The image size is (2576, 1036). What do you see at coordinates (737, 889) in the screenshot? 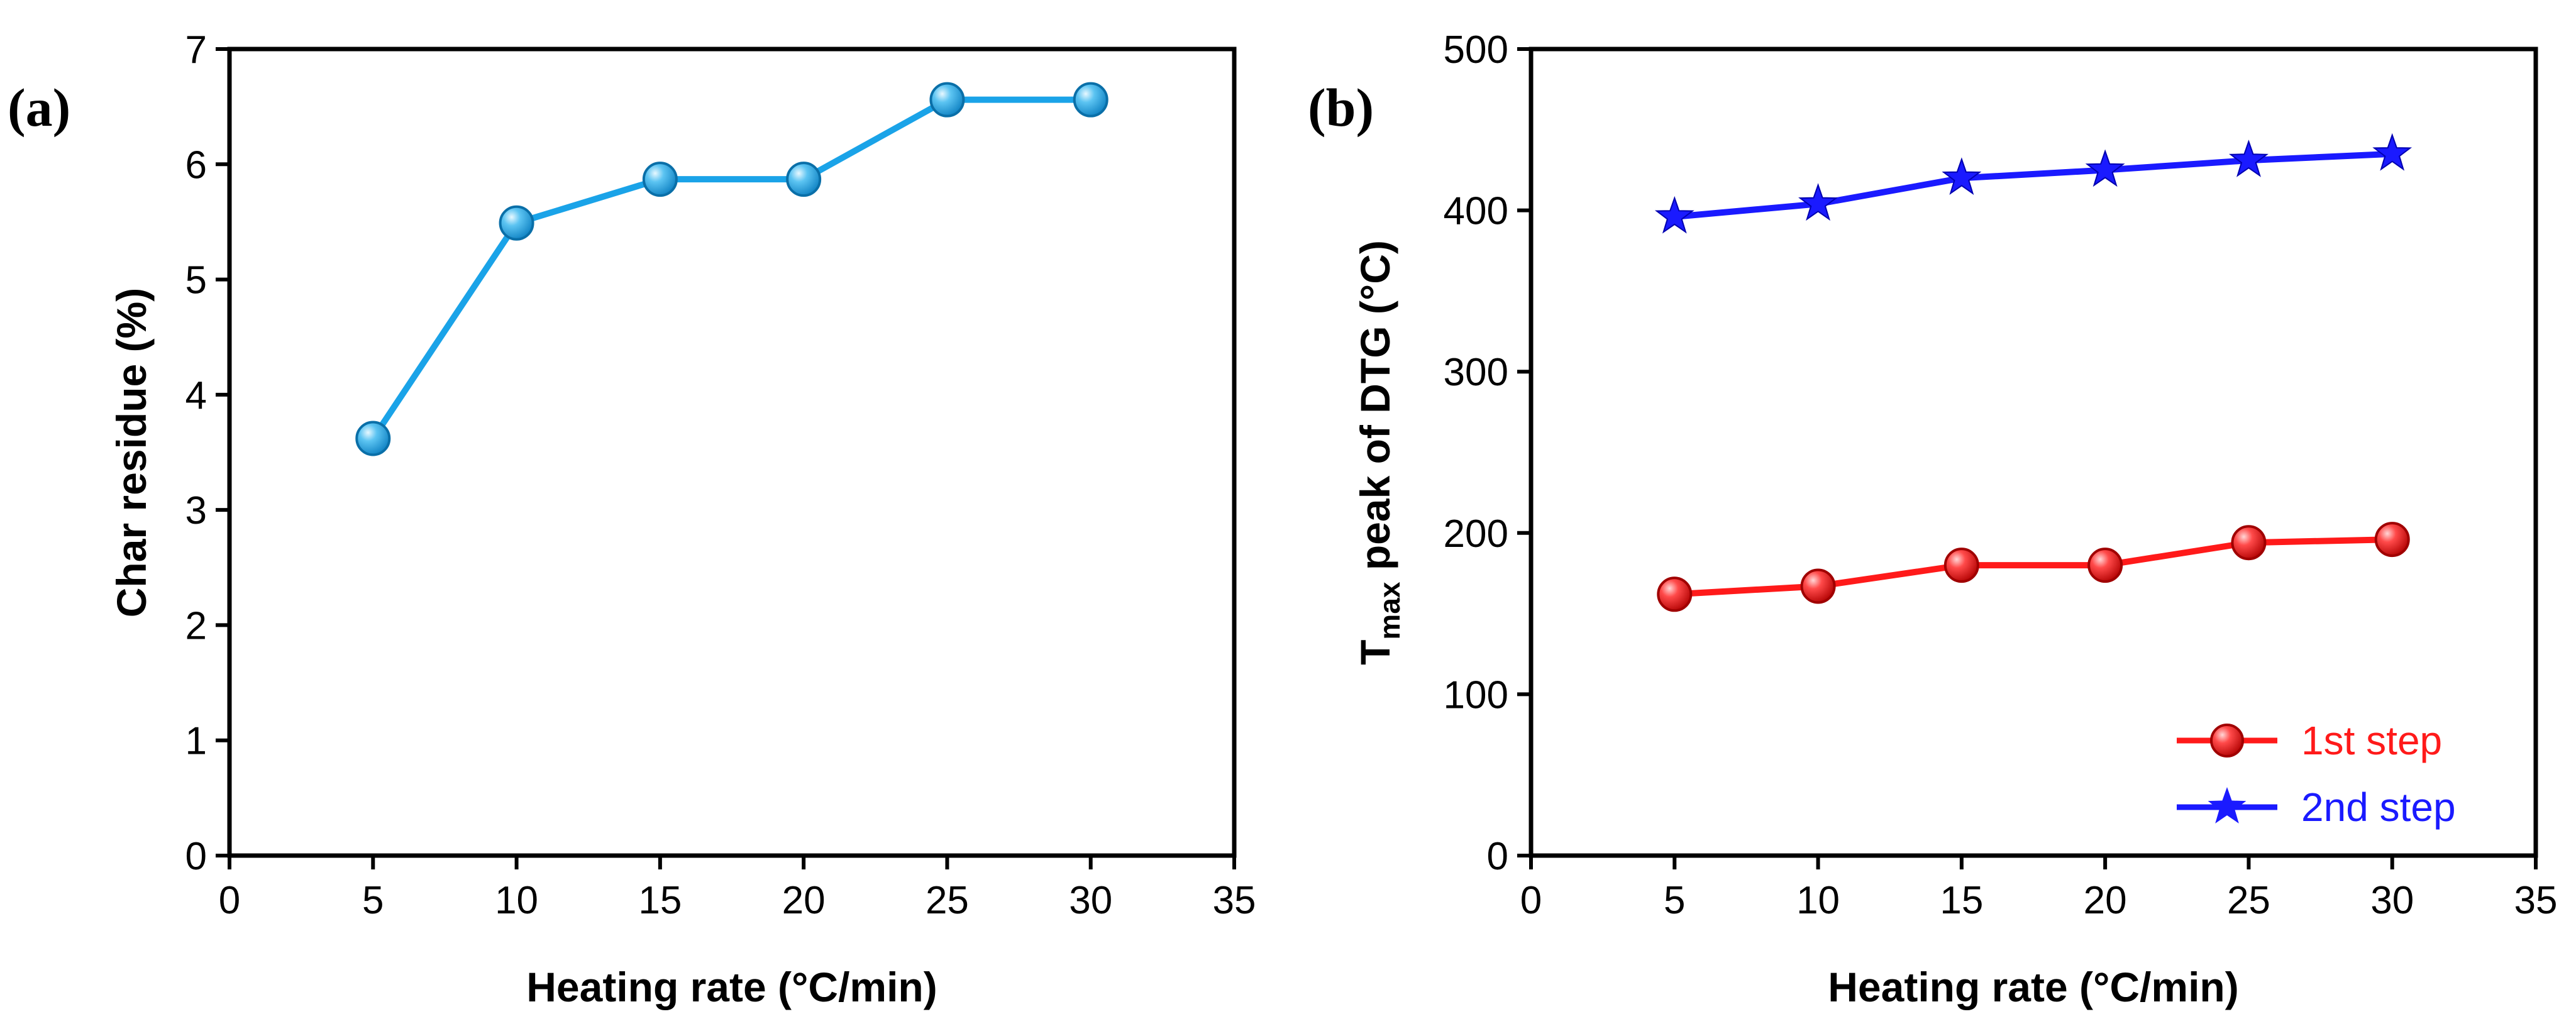
I see `panel-a-x-axis: 0 5 10 15 20 25 30 35` at bounding box center [737, 889].